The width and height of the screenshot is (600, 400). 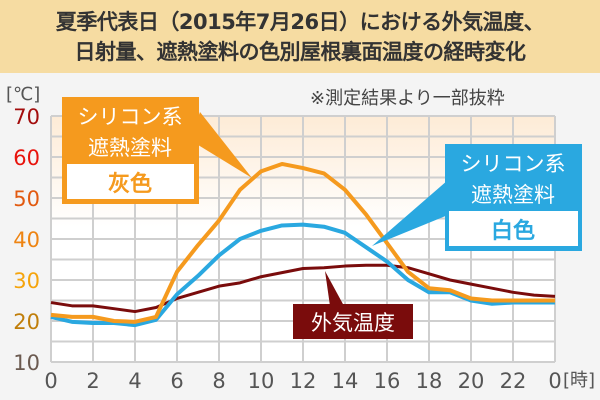 I want to click on y-tick-label: 50, so click(x=26, y=199).